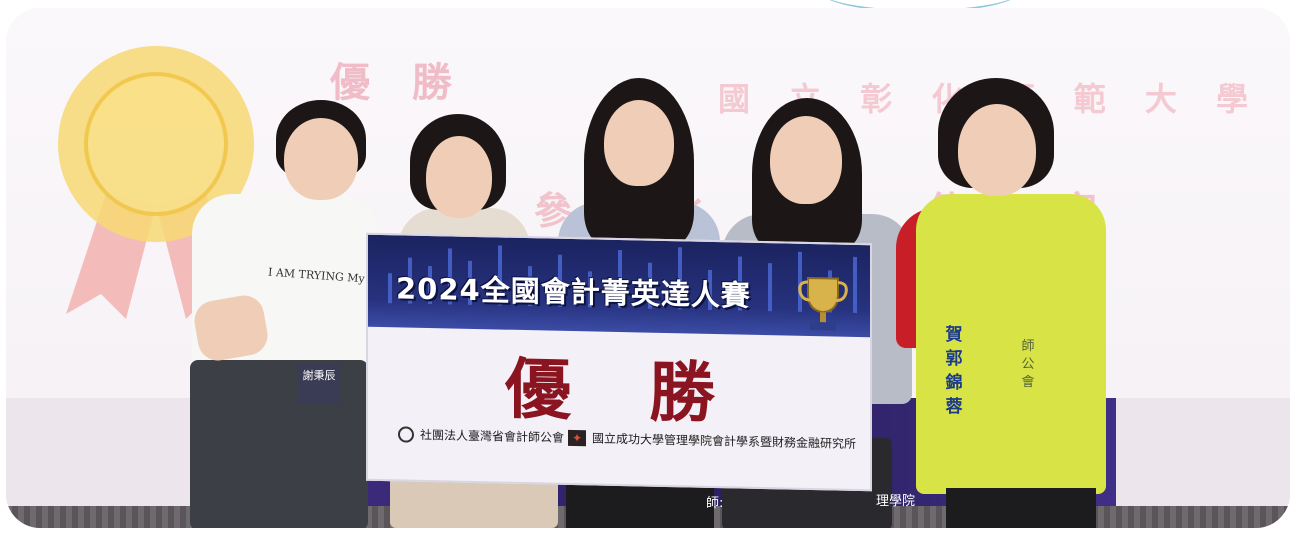 Image resolution: width=1296 pixels, height=533 pixels. I want to click on stage-text-left: 師:, so click(715, 503).